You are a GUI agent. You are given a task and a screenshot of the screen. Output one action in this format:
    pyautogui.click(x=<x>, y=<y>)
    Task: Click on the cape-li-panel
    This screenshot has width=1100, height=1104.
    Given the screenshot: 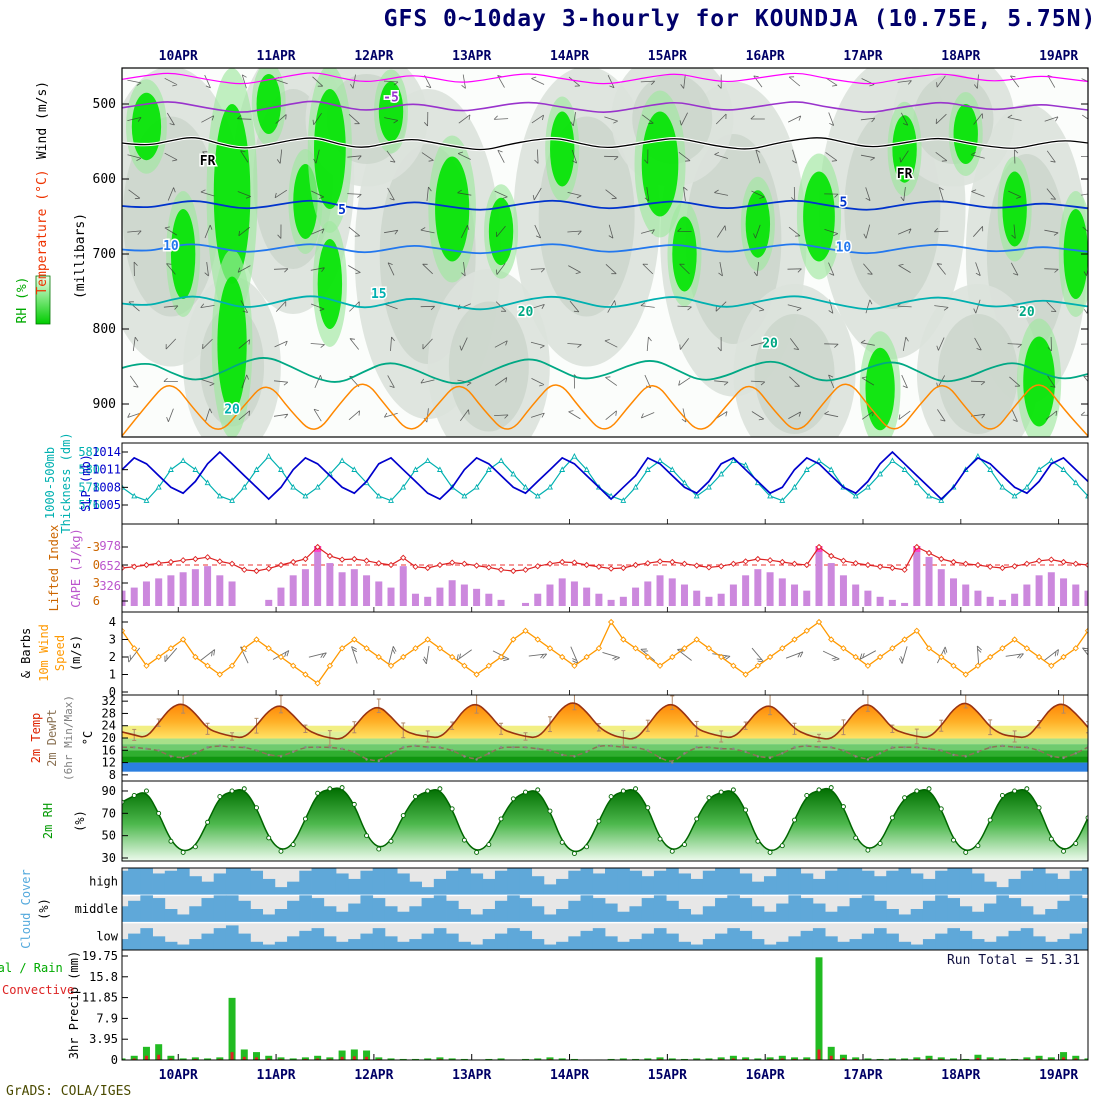 What is the action you would take?
    pyautogui.click(x=605, y=574)
    